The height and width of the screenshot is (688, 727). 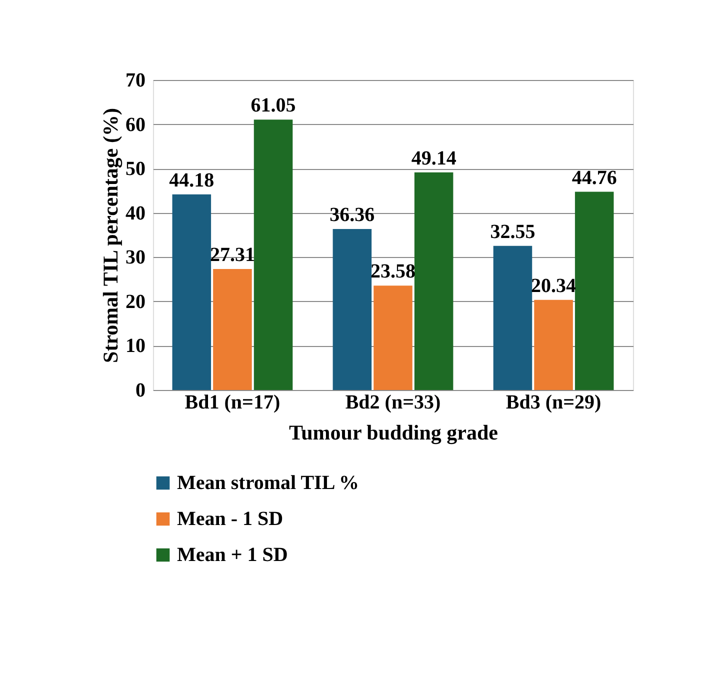 I want to click on legend-label: Mean + 1 SD, so click(x=232, y=555).